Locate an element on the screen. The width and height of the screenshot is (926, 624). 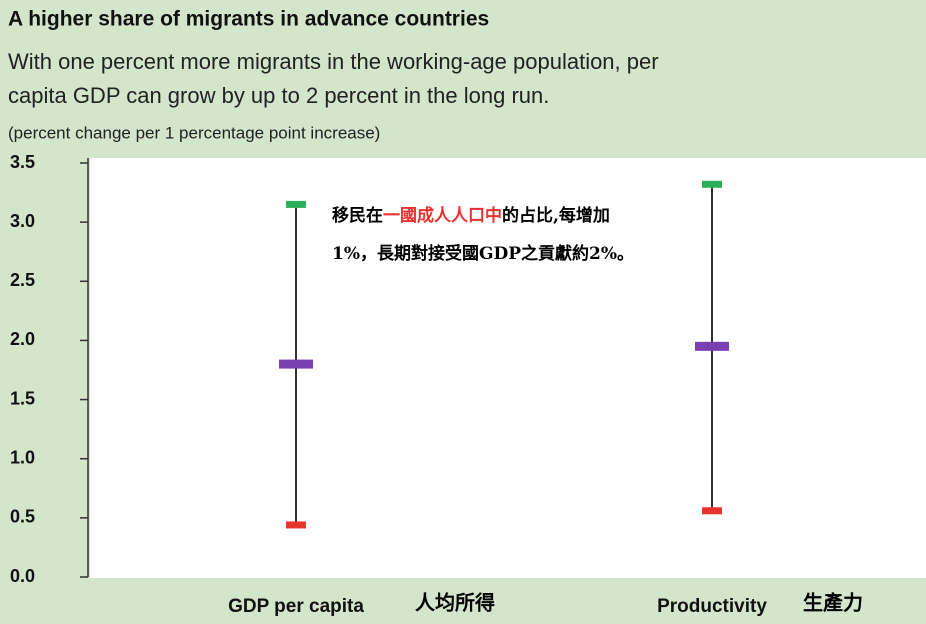
y-tick-label: 0.0 is located at coordinates (22, 576).